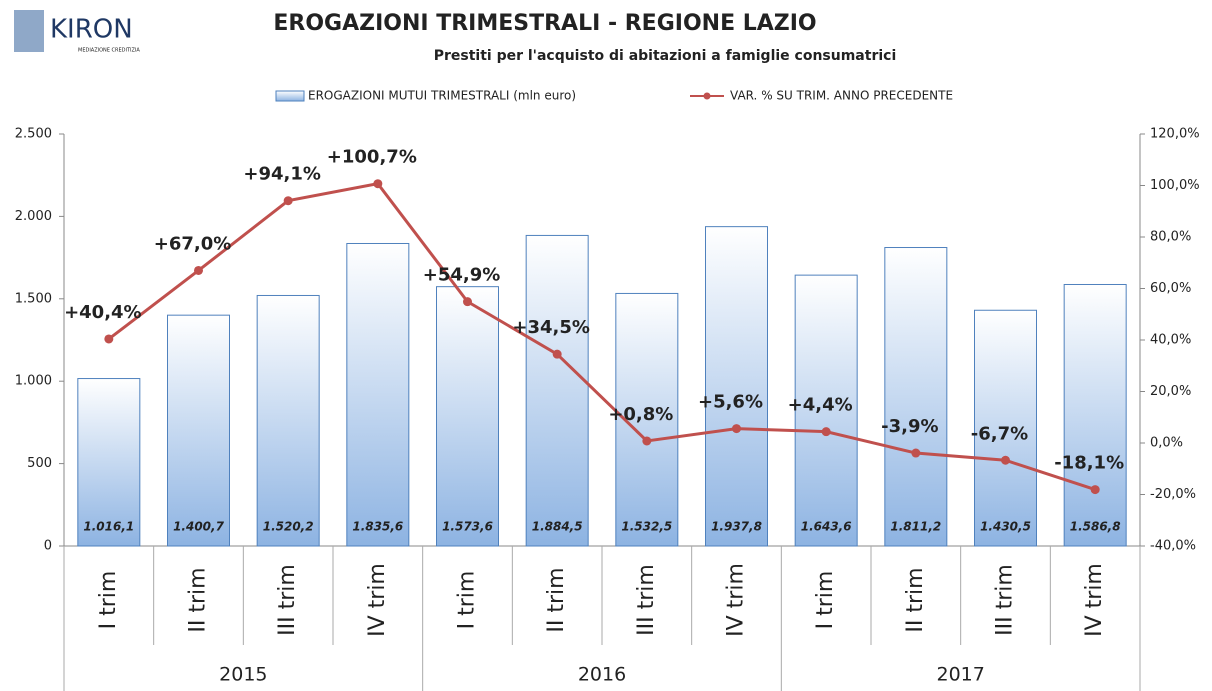 This screenshot has height=691, width=1212. What do you see at coordinates (442, 96) in the screenshot?
I see `legend-label: EROGAZIONI MUTUI TRIMESTRALI (mln euro)` at bounding box center [442, 96].